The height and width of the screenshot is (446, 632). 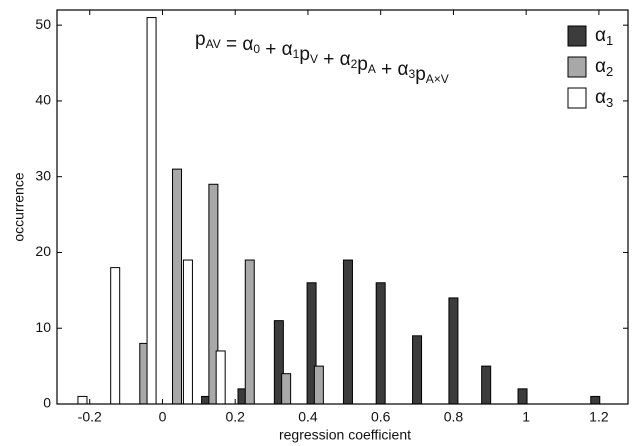 What do you see at coordinates (43, 100) in the screenshot?
I see `y-tick-label: 40` at bounding box center [43, 100].